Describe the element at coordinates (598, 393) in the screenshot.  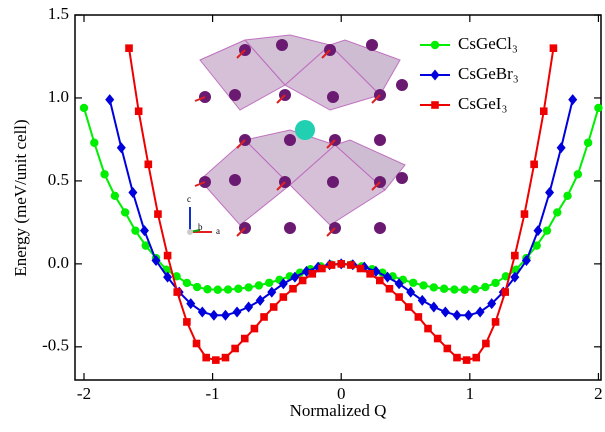
I see `x-tick-label: 2` at that location.